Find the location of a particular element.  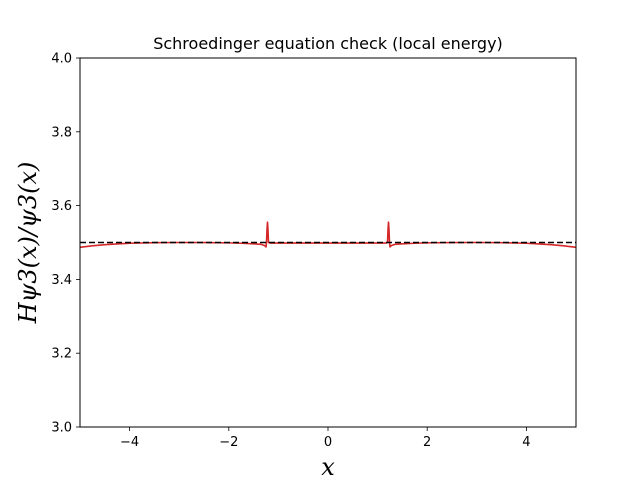

y-axis-label: Hψ3(x)/ψ3(x) is located at coordinates (28, 243).